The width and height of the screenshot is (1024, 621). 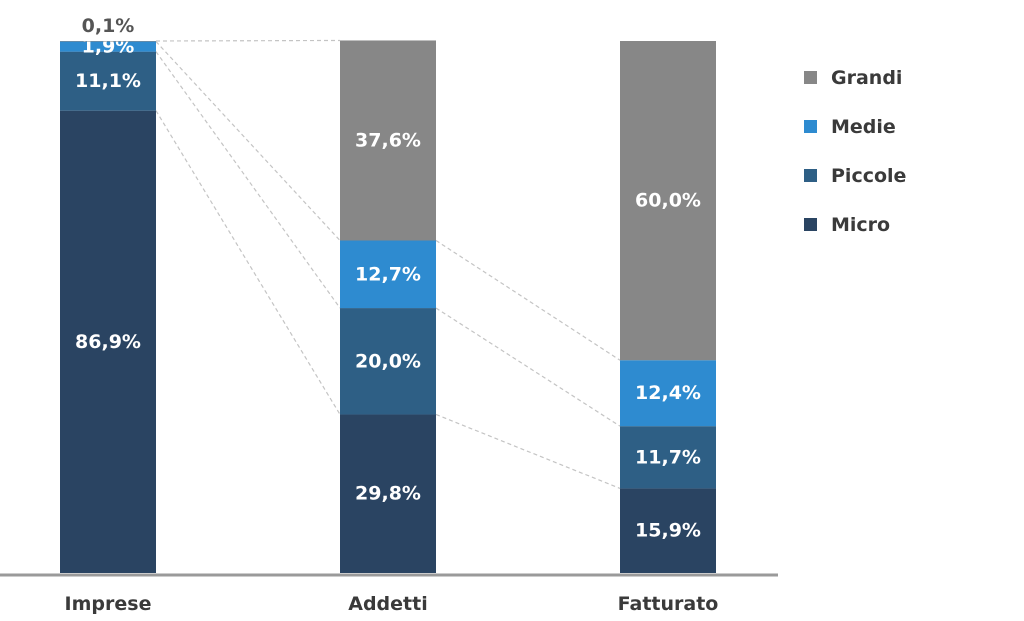 I want to click on data-label-micro-imprese: 86,9%, so click(x=108, y=342).